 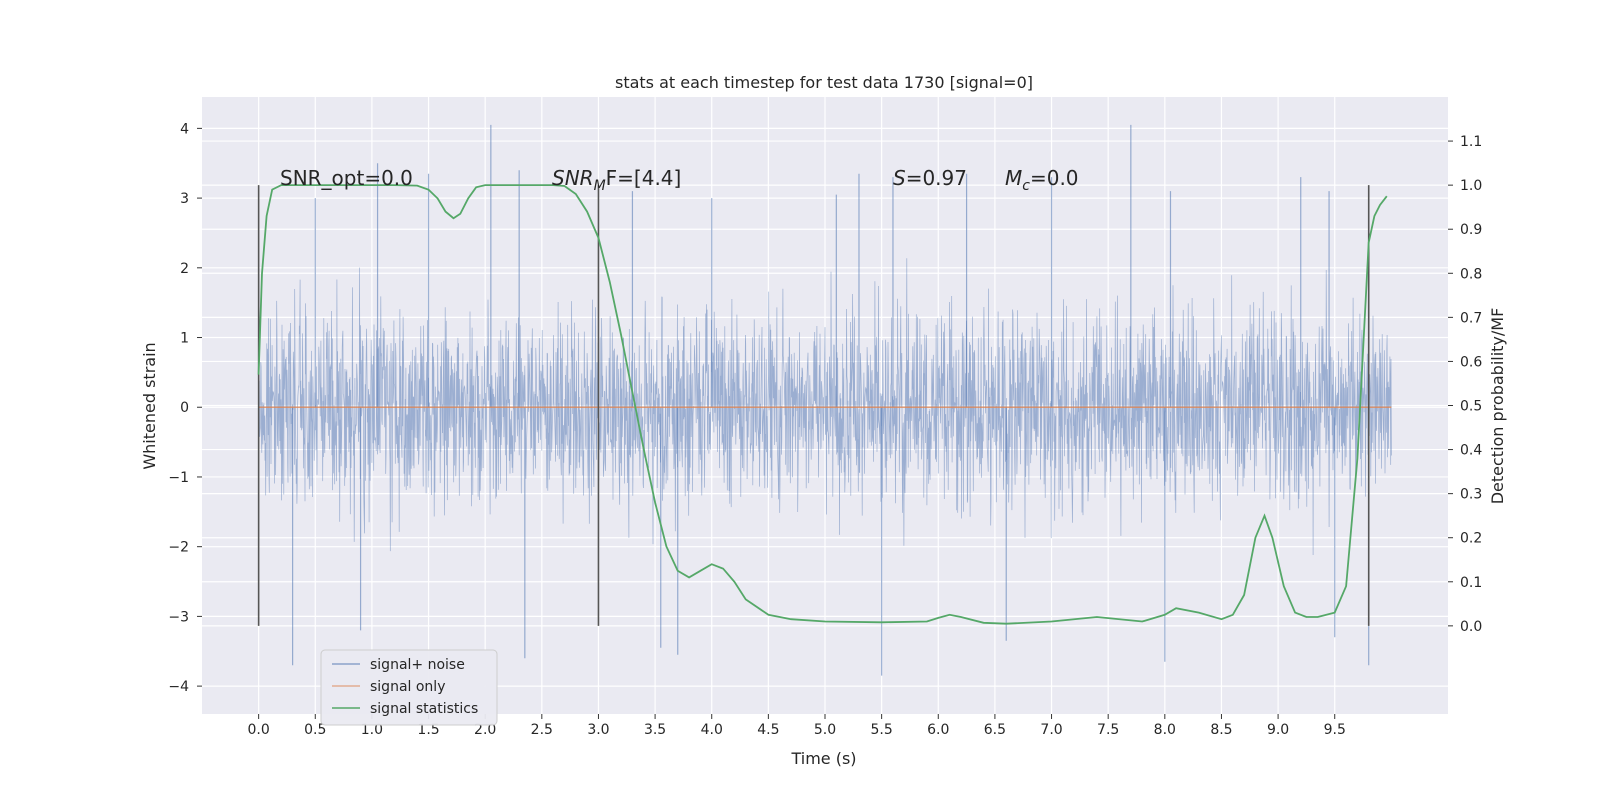 I want to click on y-left-tick-label: 4, so click(x=184, y=129).